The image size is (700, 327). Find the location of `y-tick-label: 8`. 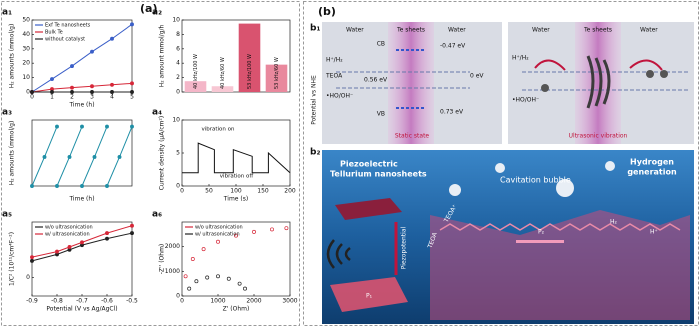

y-tick-label: 8 is located at coordinates (178, 34).